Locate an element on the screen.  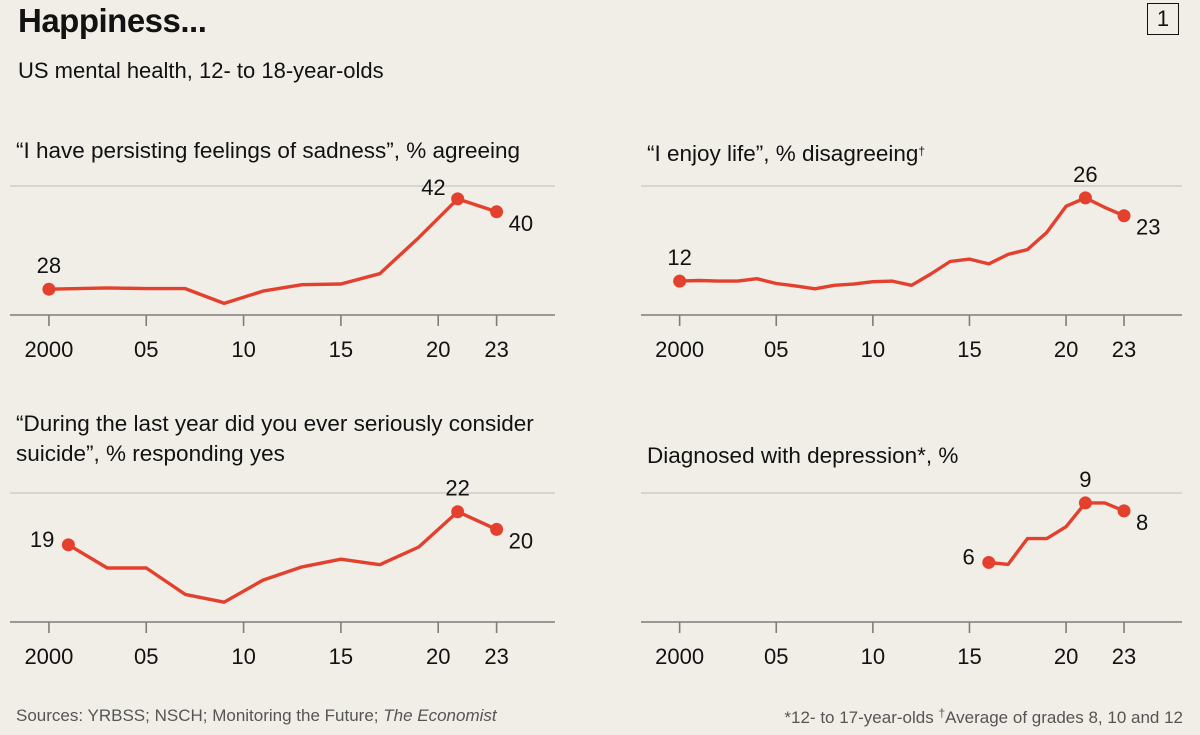
panel-3-data-label: 22 is located at coordinates (457, 488).